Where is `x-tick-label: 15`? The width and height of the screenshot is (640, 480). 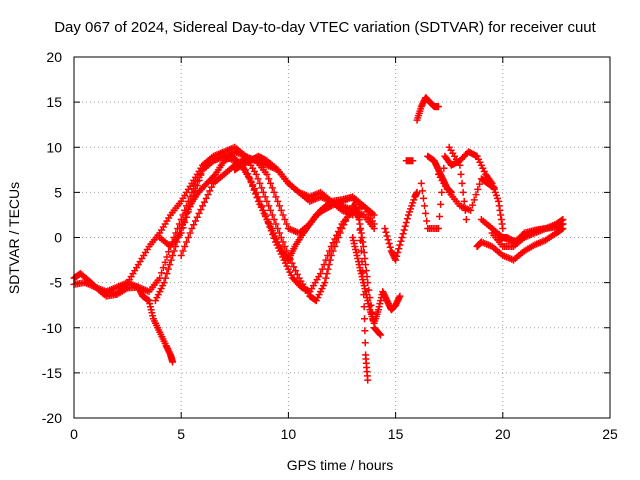 x-tick-label: 15 is located at coordinates (396, 434).